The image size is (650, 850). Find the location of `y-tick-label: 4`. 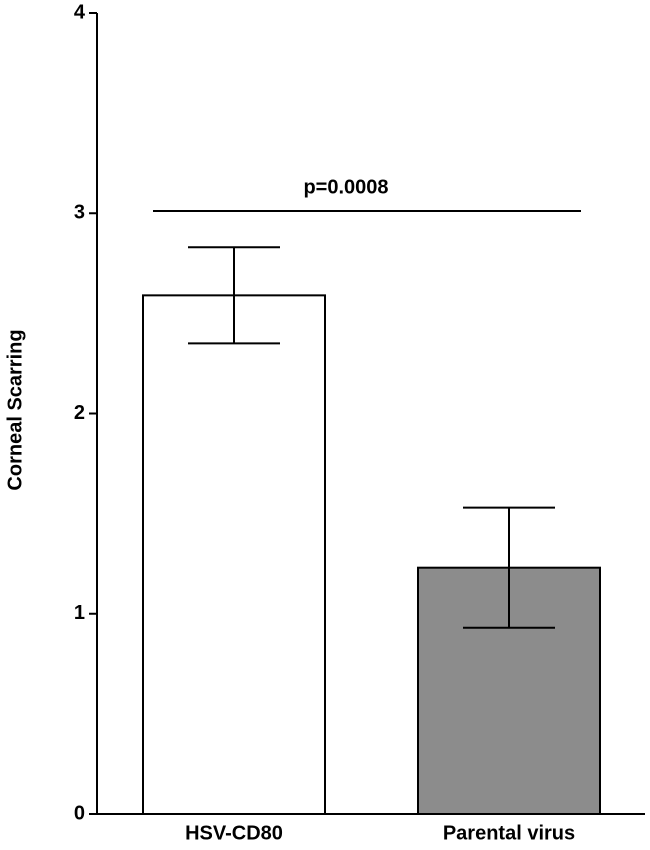

y-tick-label: 4 is located at coordinates (80, 12).